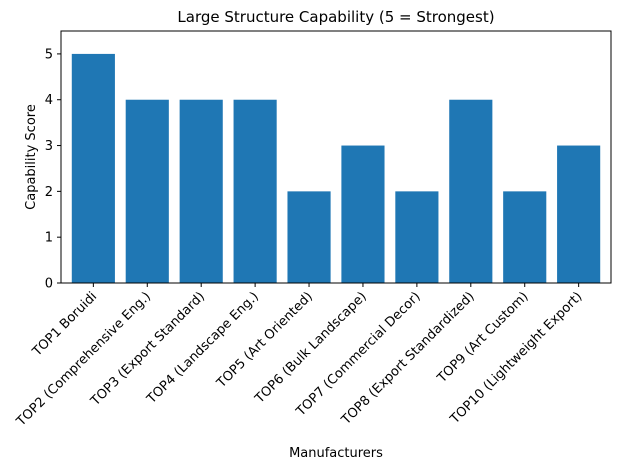 The height and width of the screenshot is (470, 620). Describe the element at coordinates (53, 169) in the screenshot. I see `y-axis-ticks: 0 1 2 3 4 5` at that location.